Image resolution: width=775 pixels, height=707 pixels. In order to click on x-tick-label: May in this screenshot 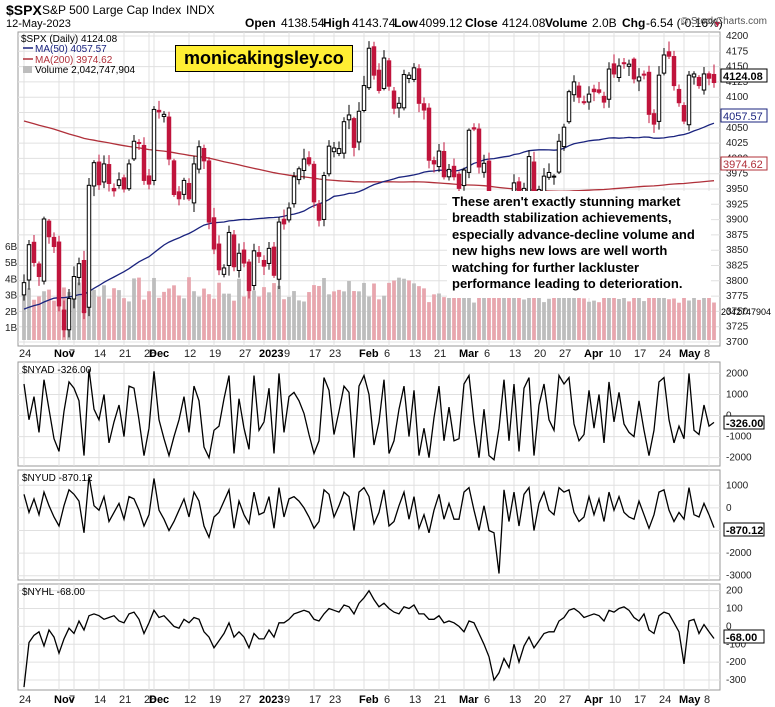, I will do `click(690, 700)`.